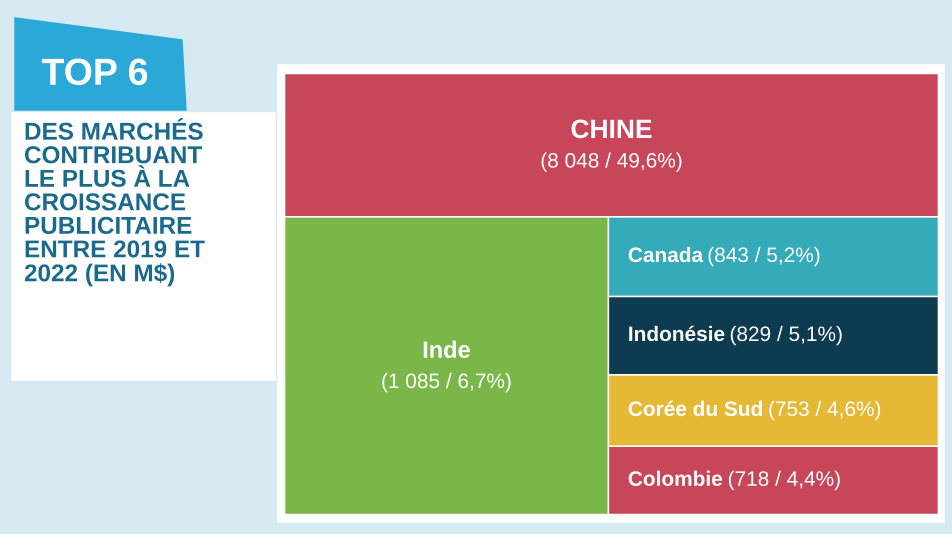 The image size is (952, 534). I want to click on data-label: (753 / 4,6%), so click(824, 410).